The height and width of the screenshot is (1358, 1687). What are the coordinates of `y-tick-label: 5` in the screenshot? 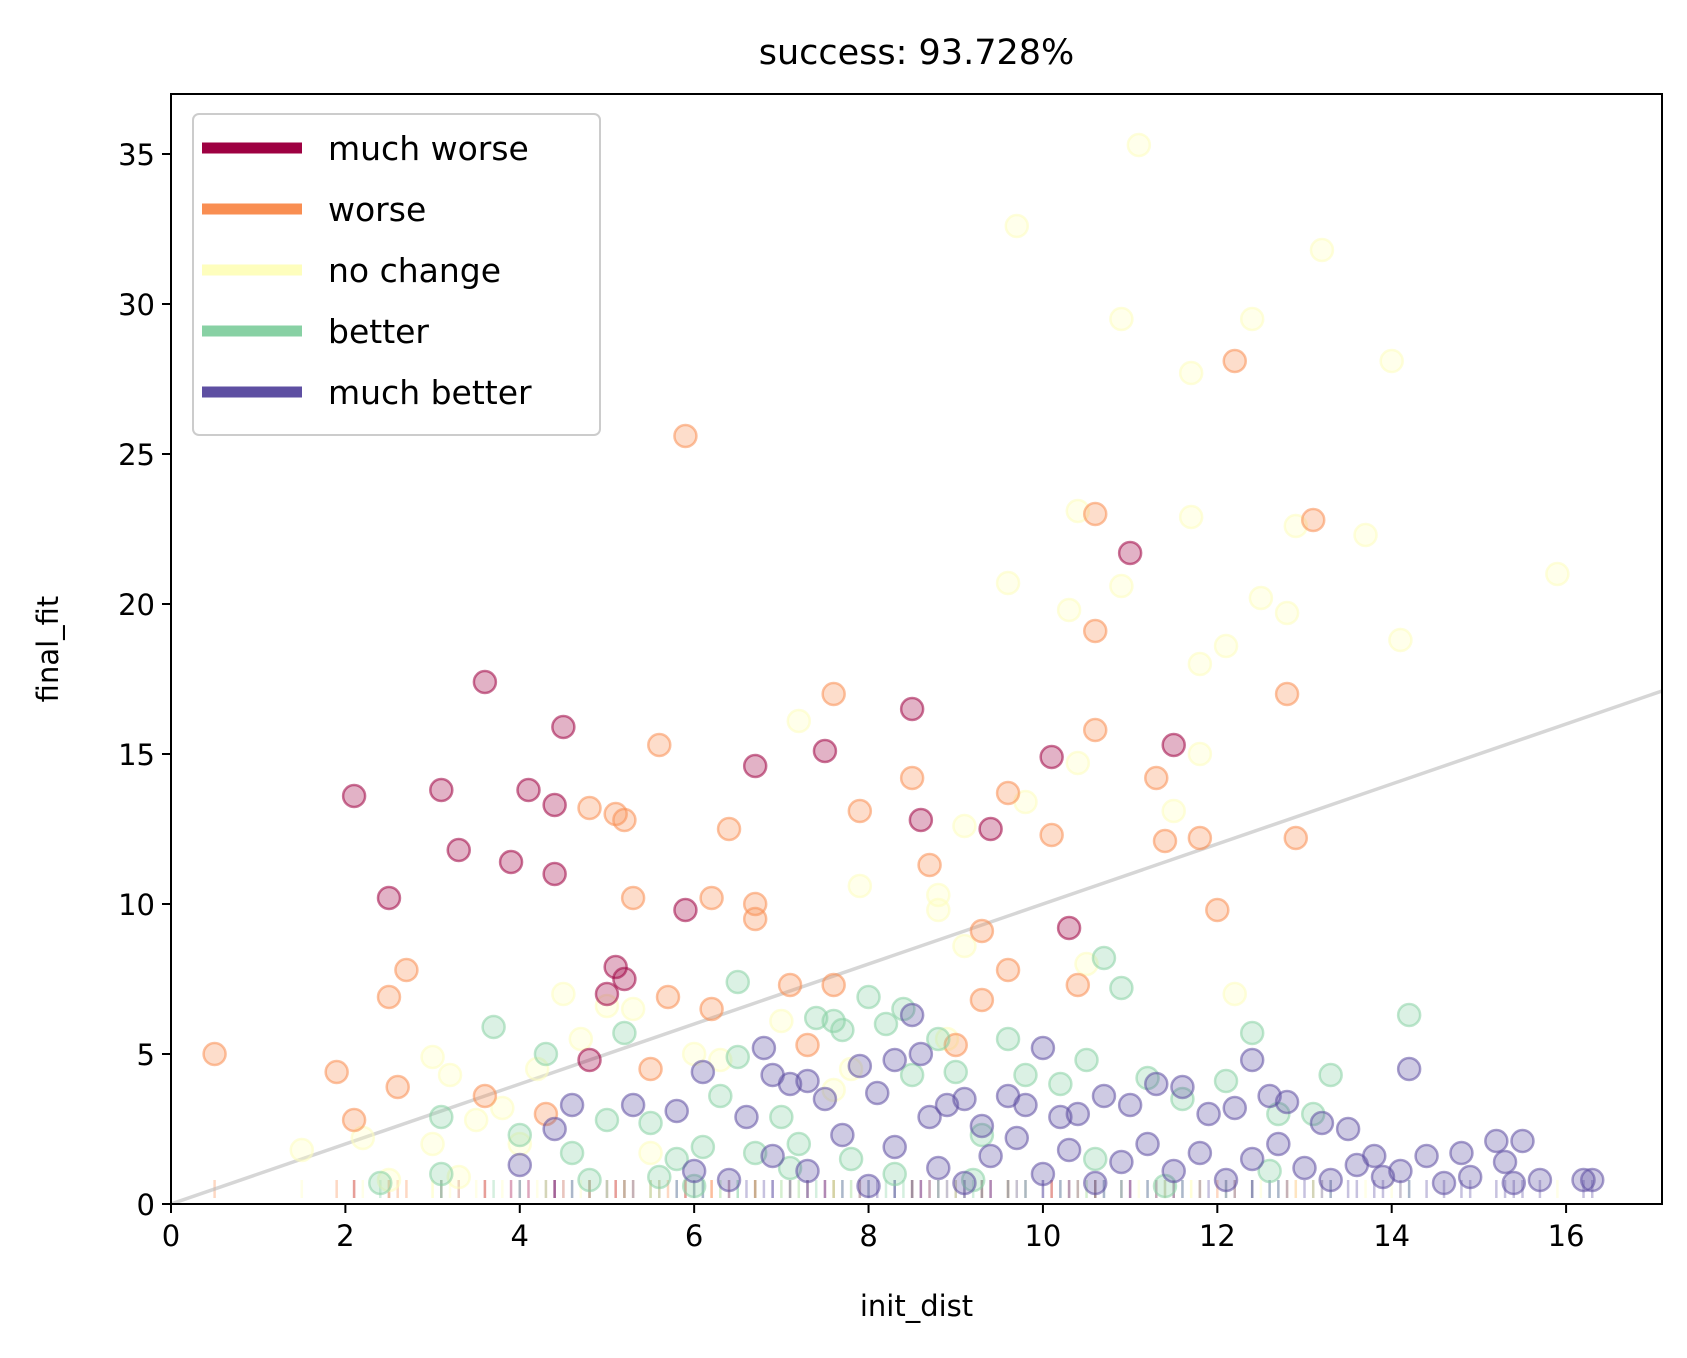 It's located at (146, 1055).